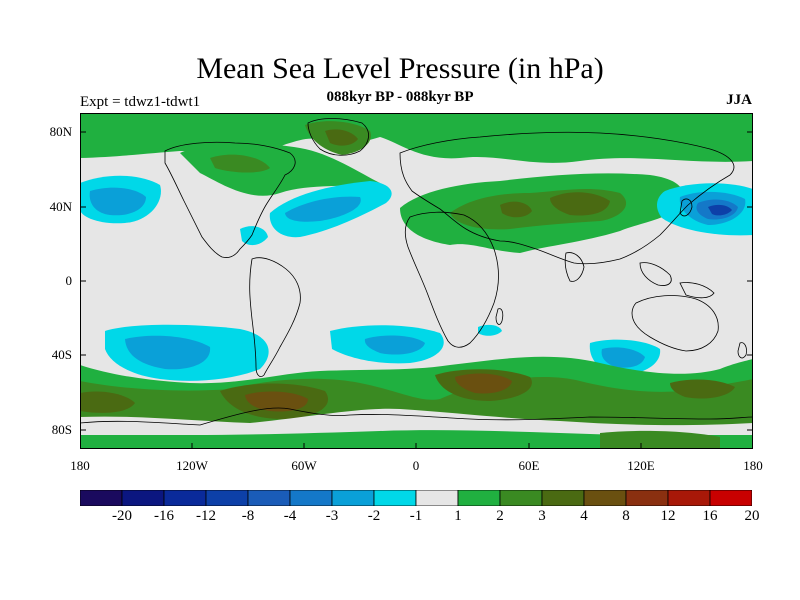  Describe the element at coordinates (516, 209) in the screenshot. I see `contour-middle-east` at that location.